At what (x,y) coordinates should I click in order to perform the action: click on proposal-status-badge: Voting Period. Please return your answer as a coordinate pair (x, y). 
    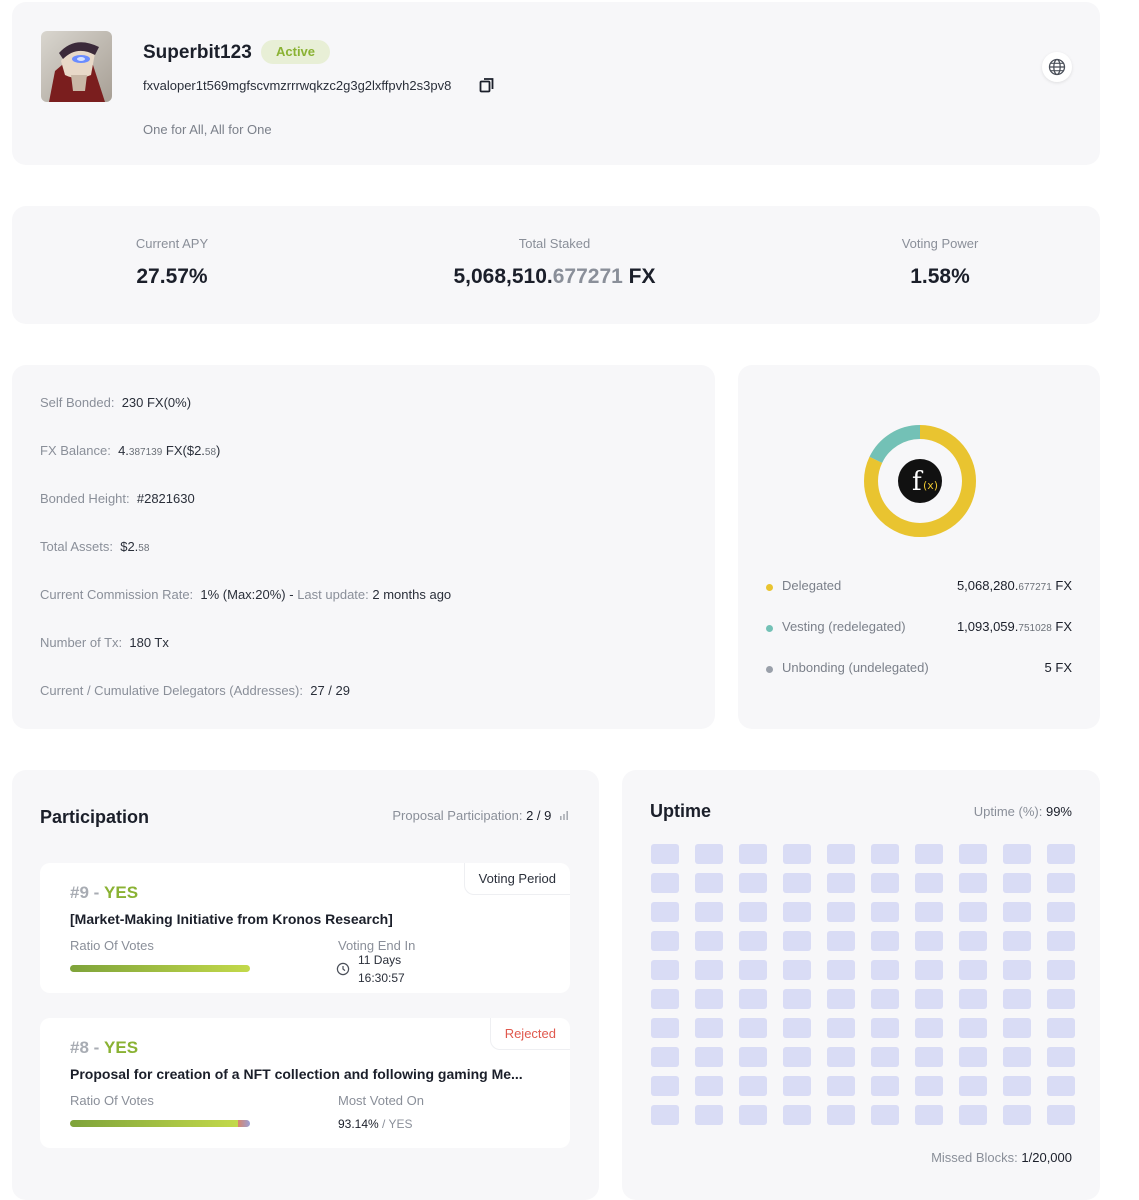
    Looking at the image, I should click on (516, 879).